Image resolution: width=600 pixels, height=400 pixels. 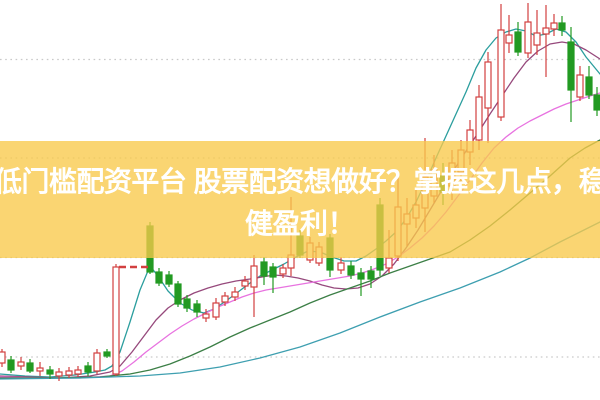 What do you see at coordinates (300, 181) in the screenshot?
I see `promo-banner-line1: 低门槛配资平台 股票配资想做好？掌握这几点，稳` at bounding box center [300, 181].